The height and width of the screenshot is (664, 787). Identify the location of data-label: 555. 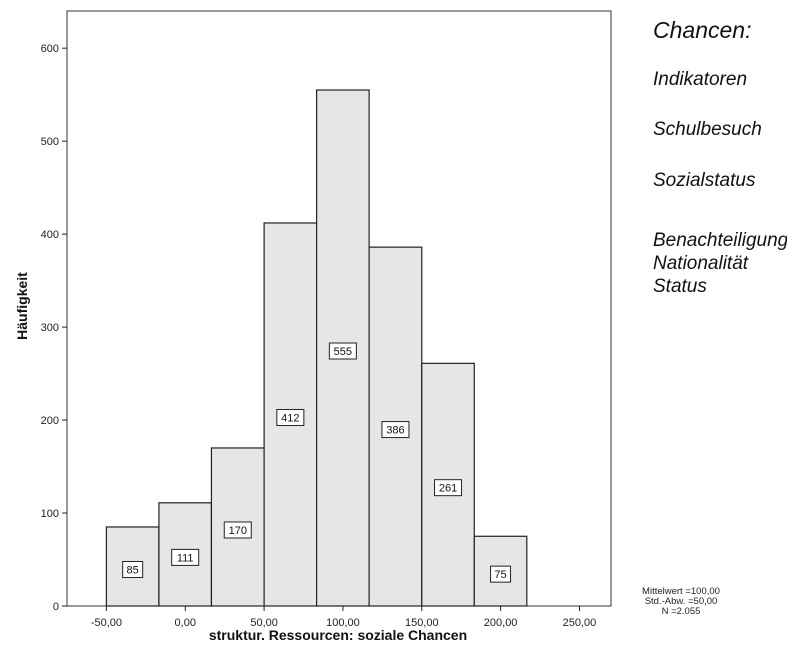
(343, 352).